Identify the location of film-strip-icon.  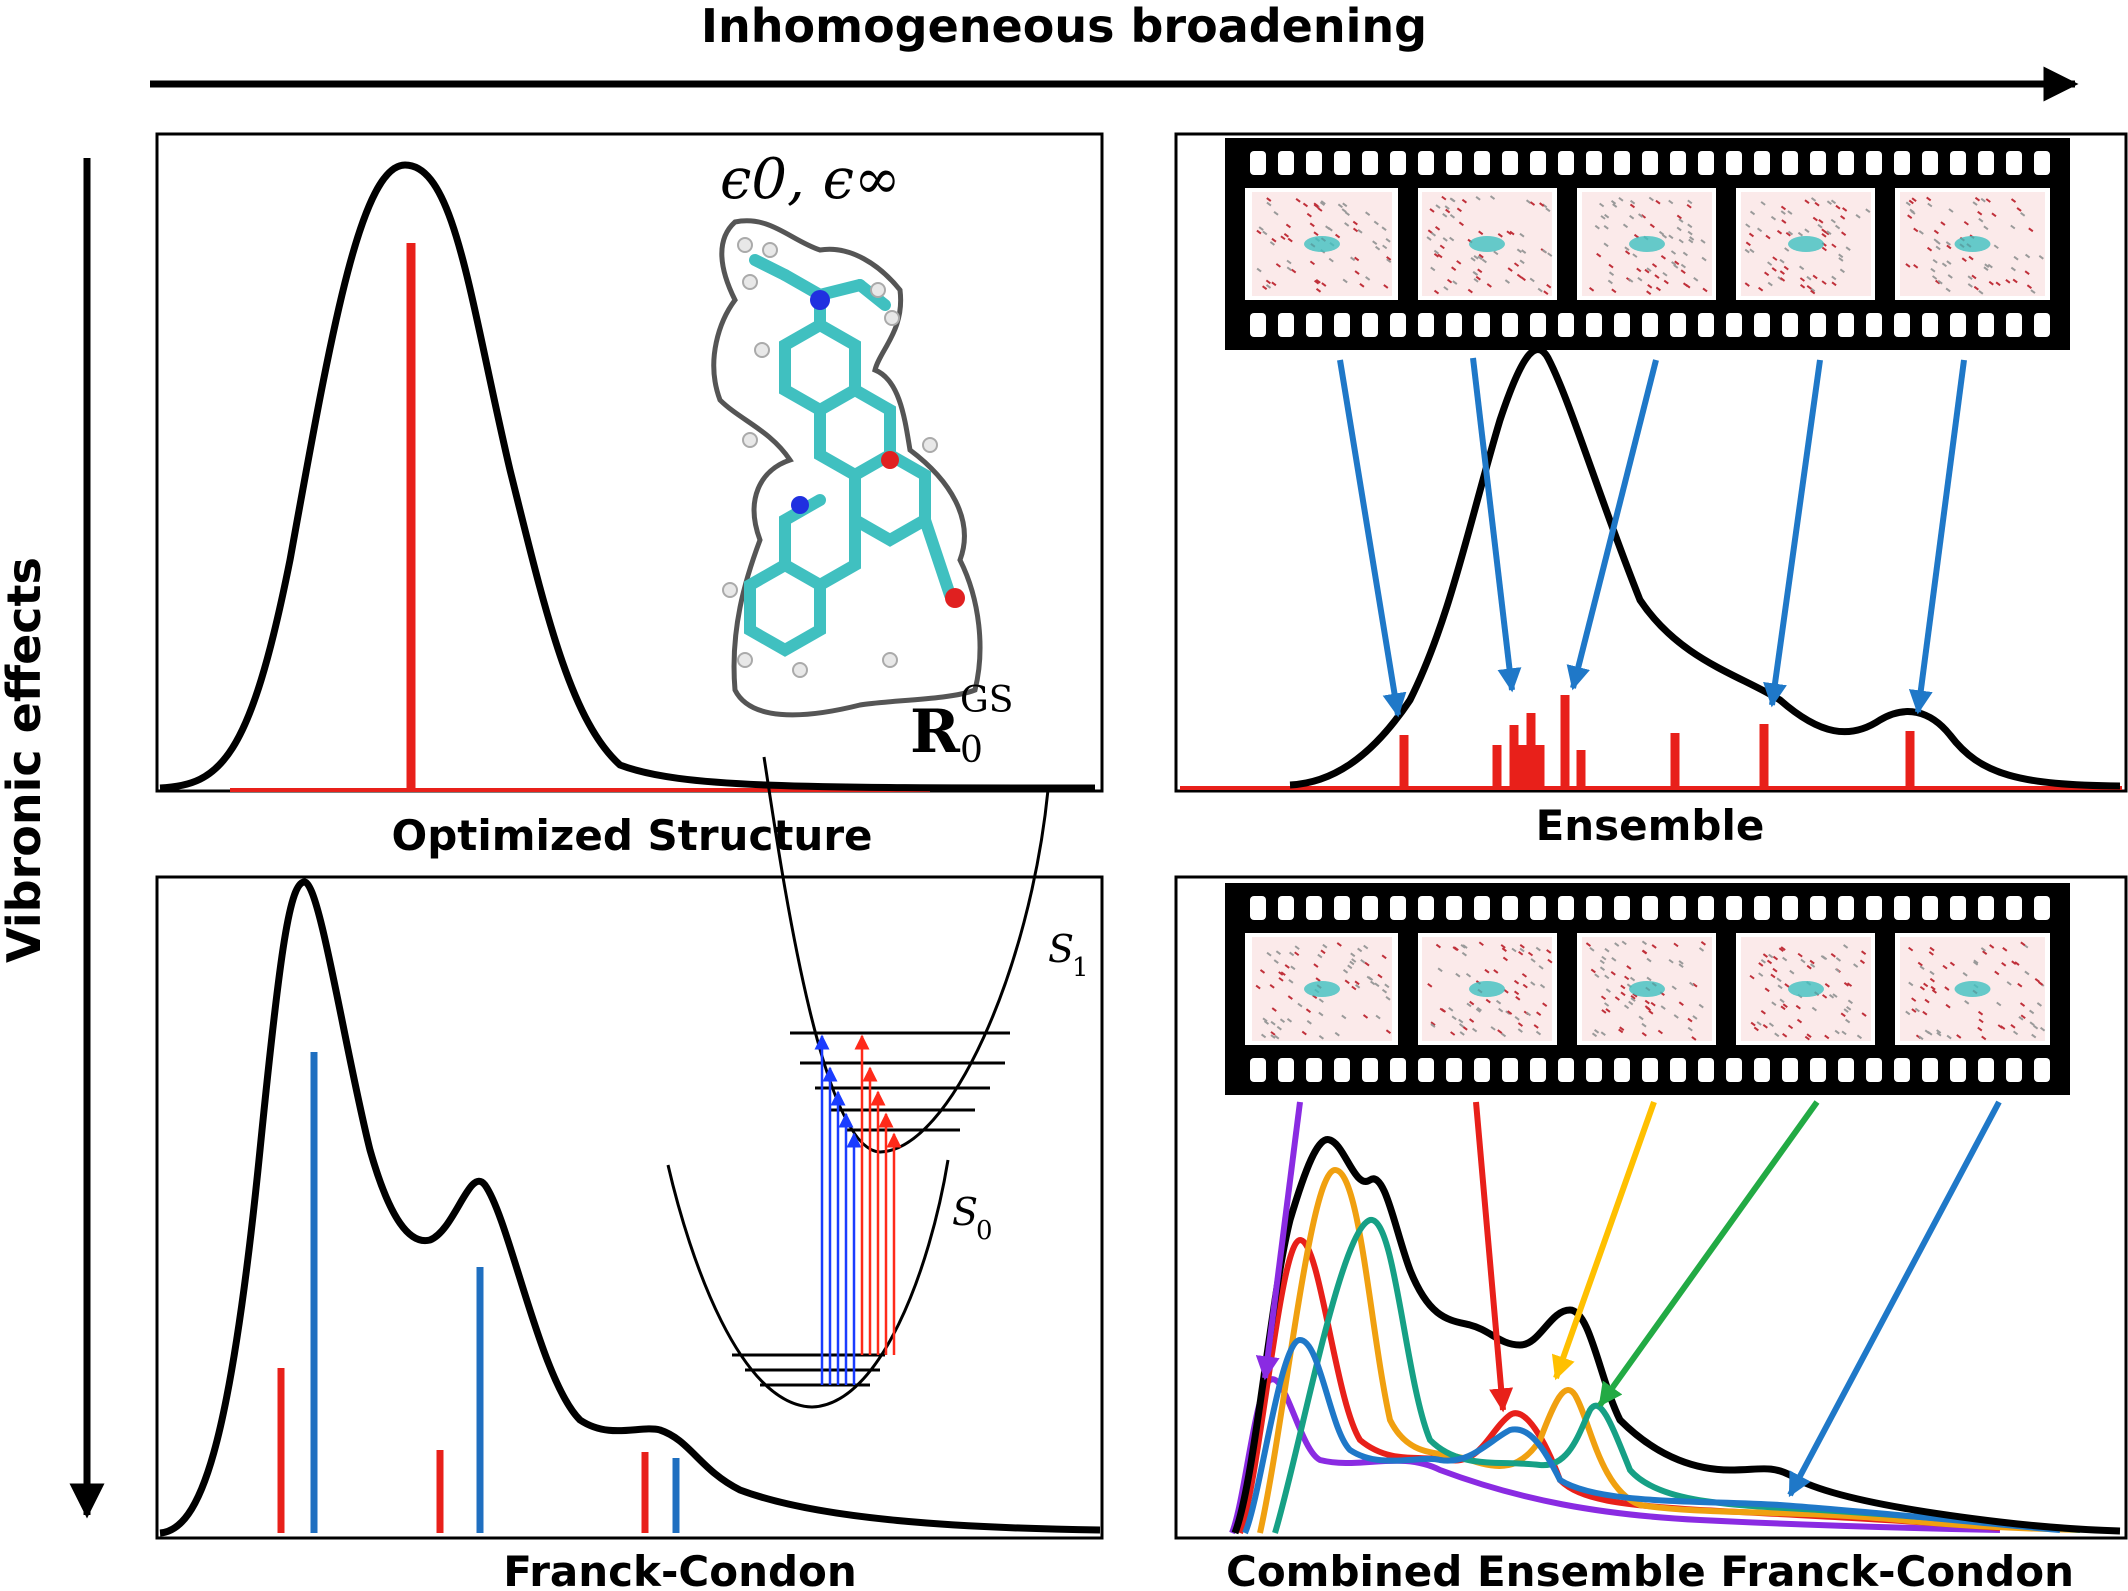
(1647, 989).